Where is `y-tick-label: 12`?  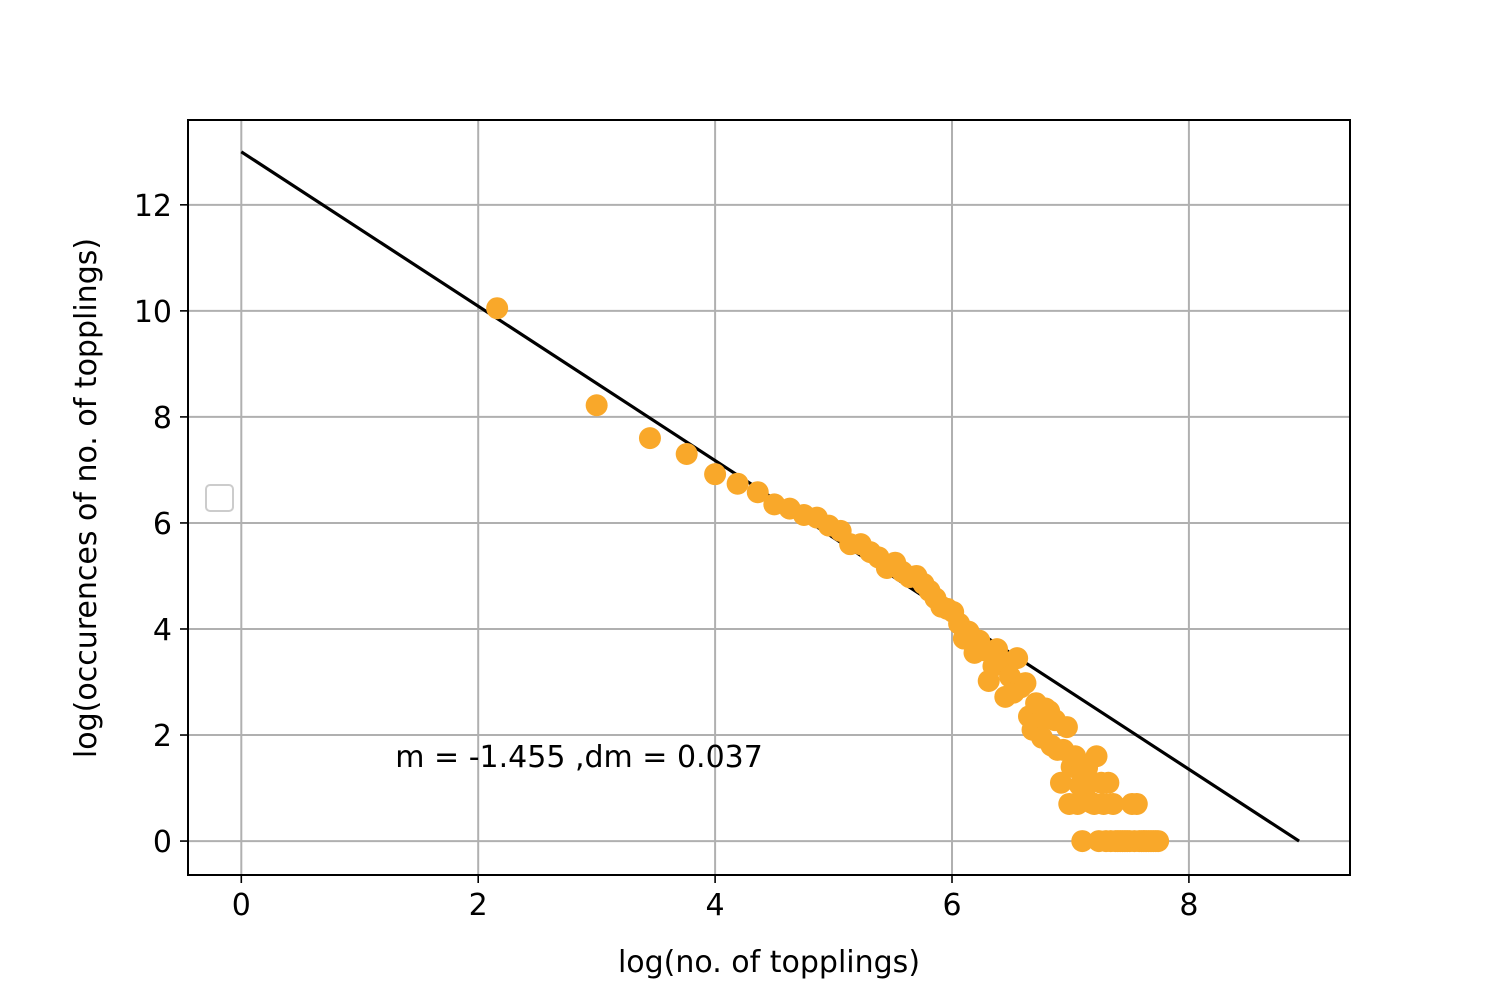
y-tick-label: 12 is located at coordinates (153, 206).